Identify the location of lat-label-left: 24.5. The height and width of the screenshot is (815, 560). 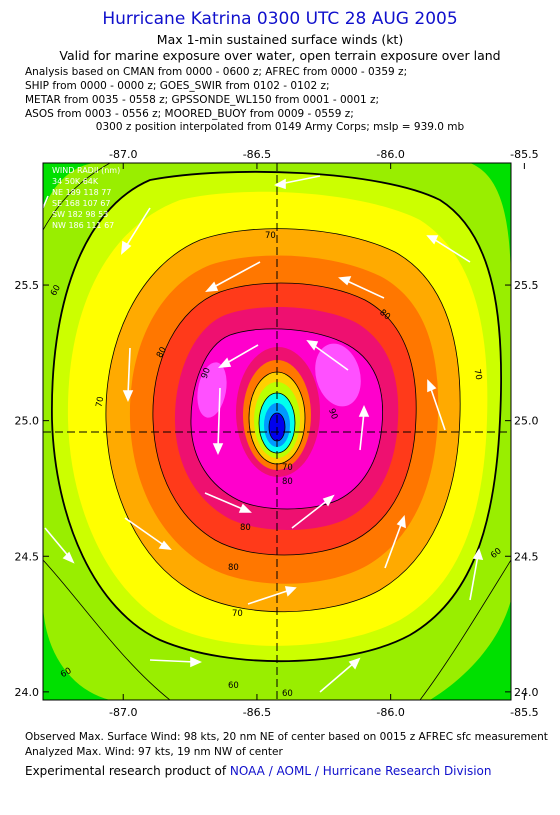
(27, 556).